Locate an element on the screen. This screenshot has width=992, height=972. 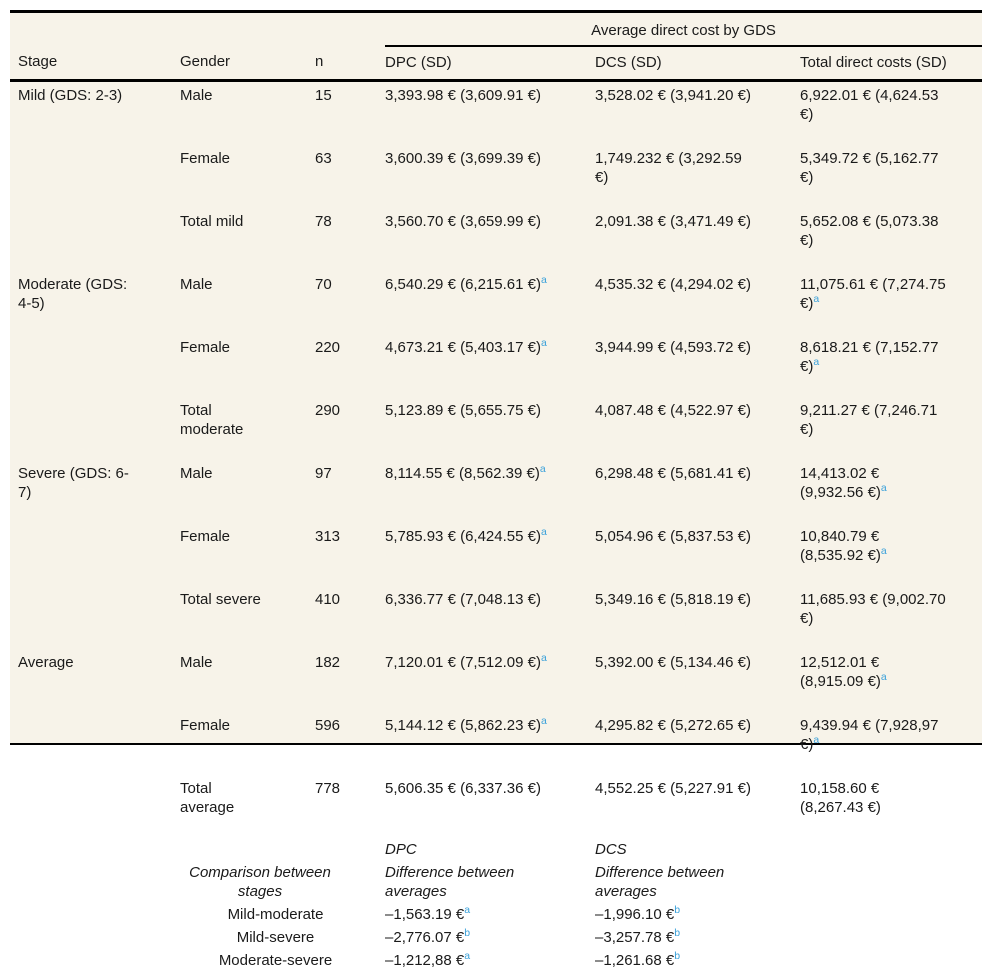
cell-dcs: 4,552.25 € (5,227.91 €) is located at coordinates (697, 806).